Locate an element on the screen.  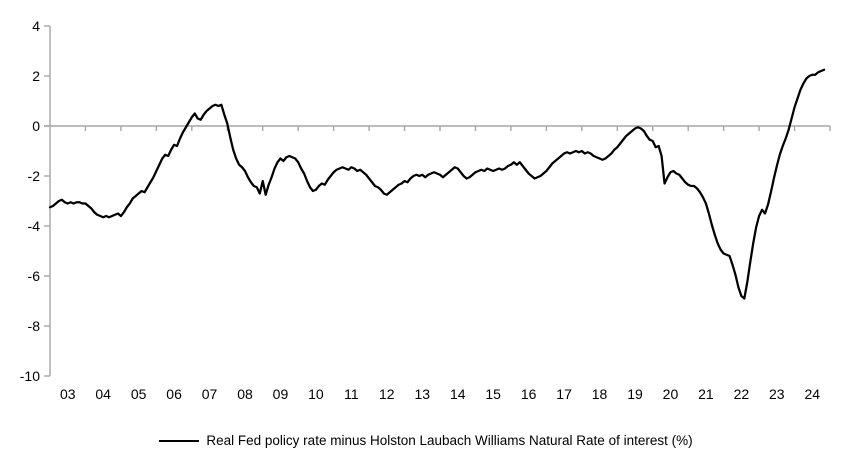
y-tick-label: -8 is located at coordinates (34, 326).